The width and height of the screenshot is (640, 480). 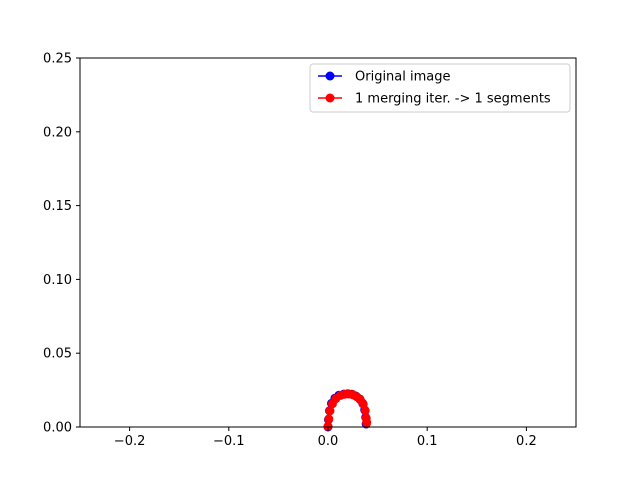 I want to click on x-axis-ticks: −0.2 −0.1 0.0 0.1 0.2, so click(x=325, y=438).